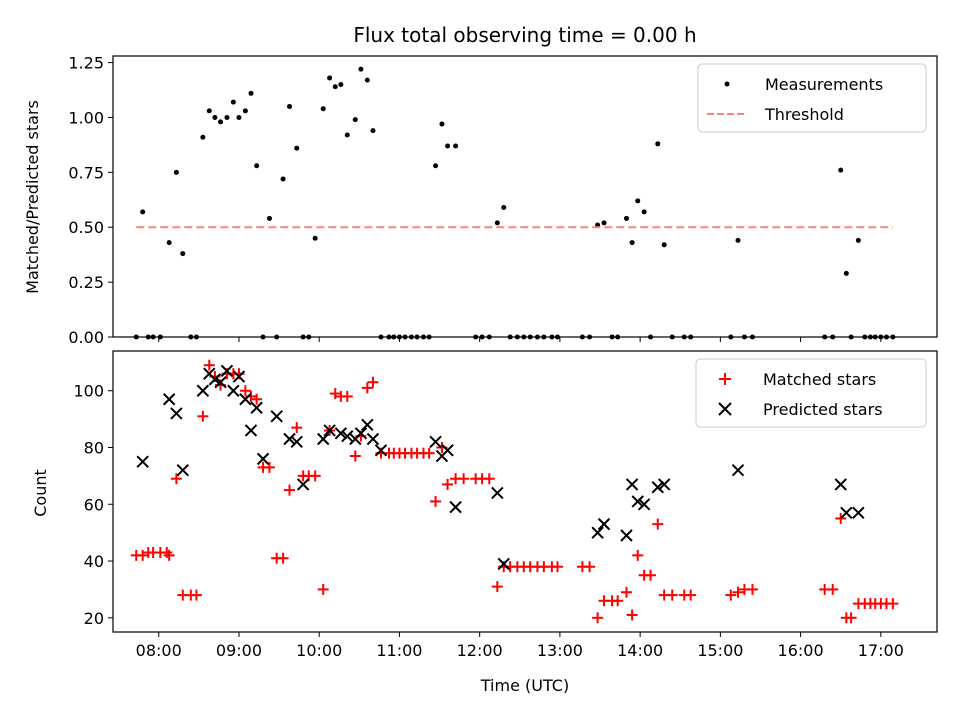 The height and width of the screenshot is (720, 960). I want to click on legend-marker-measurements, so click(727, 84).